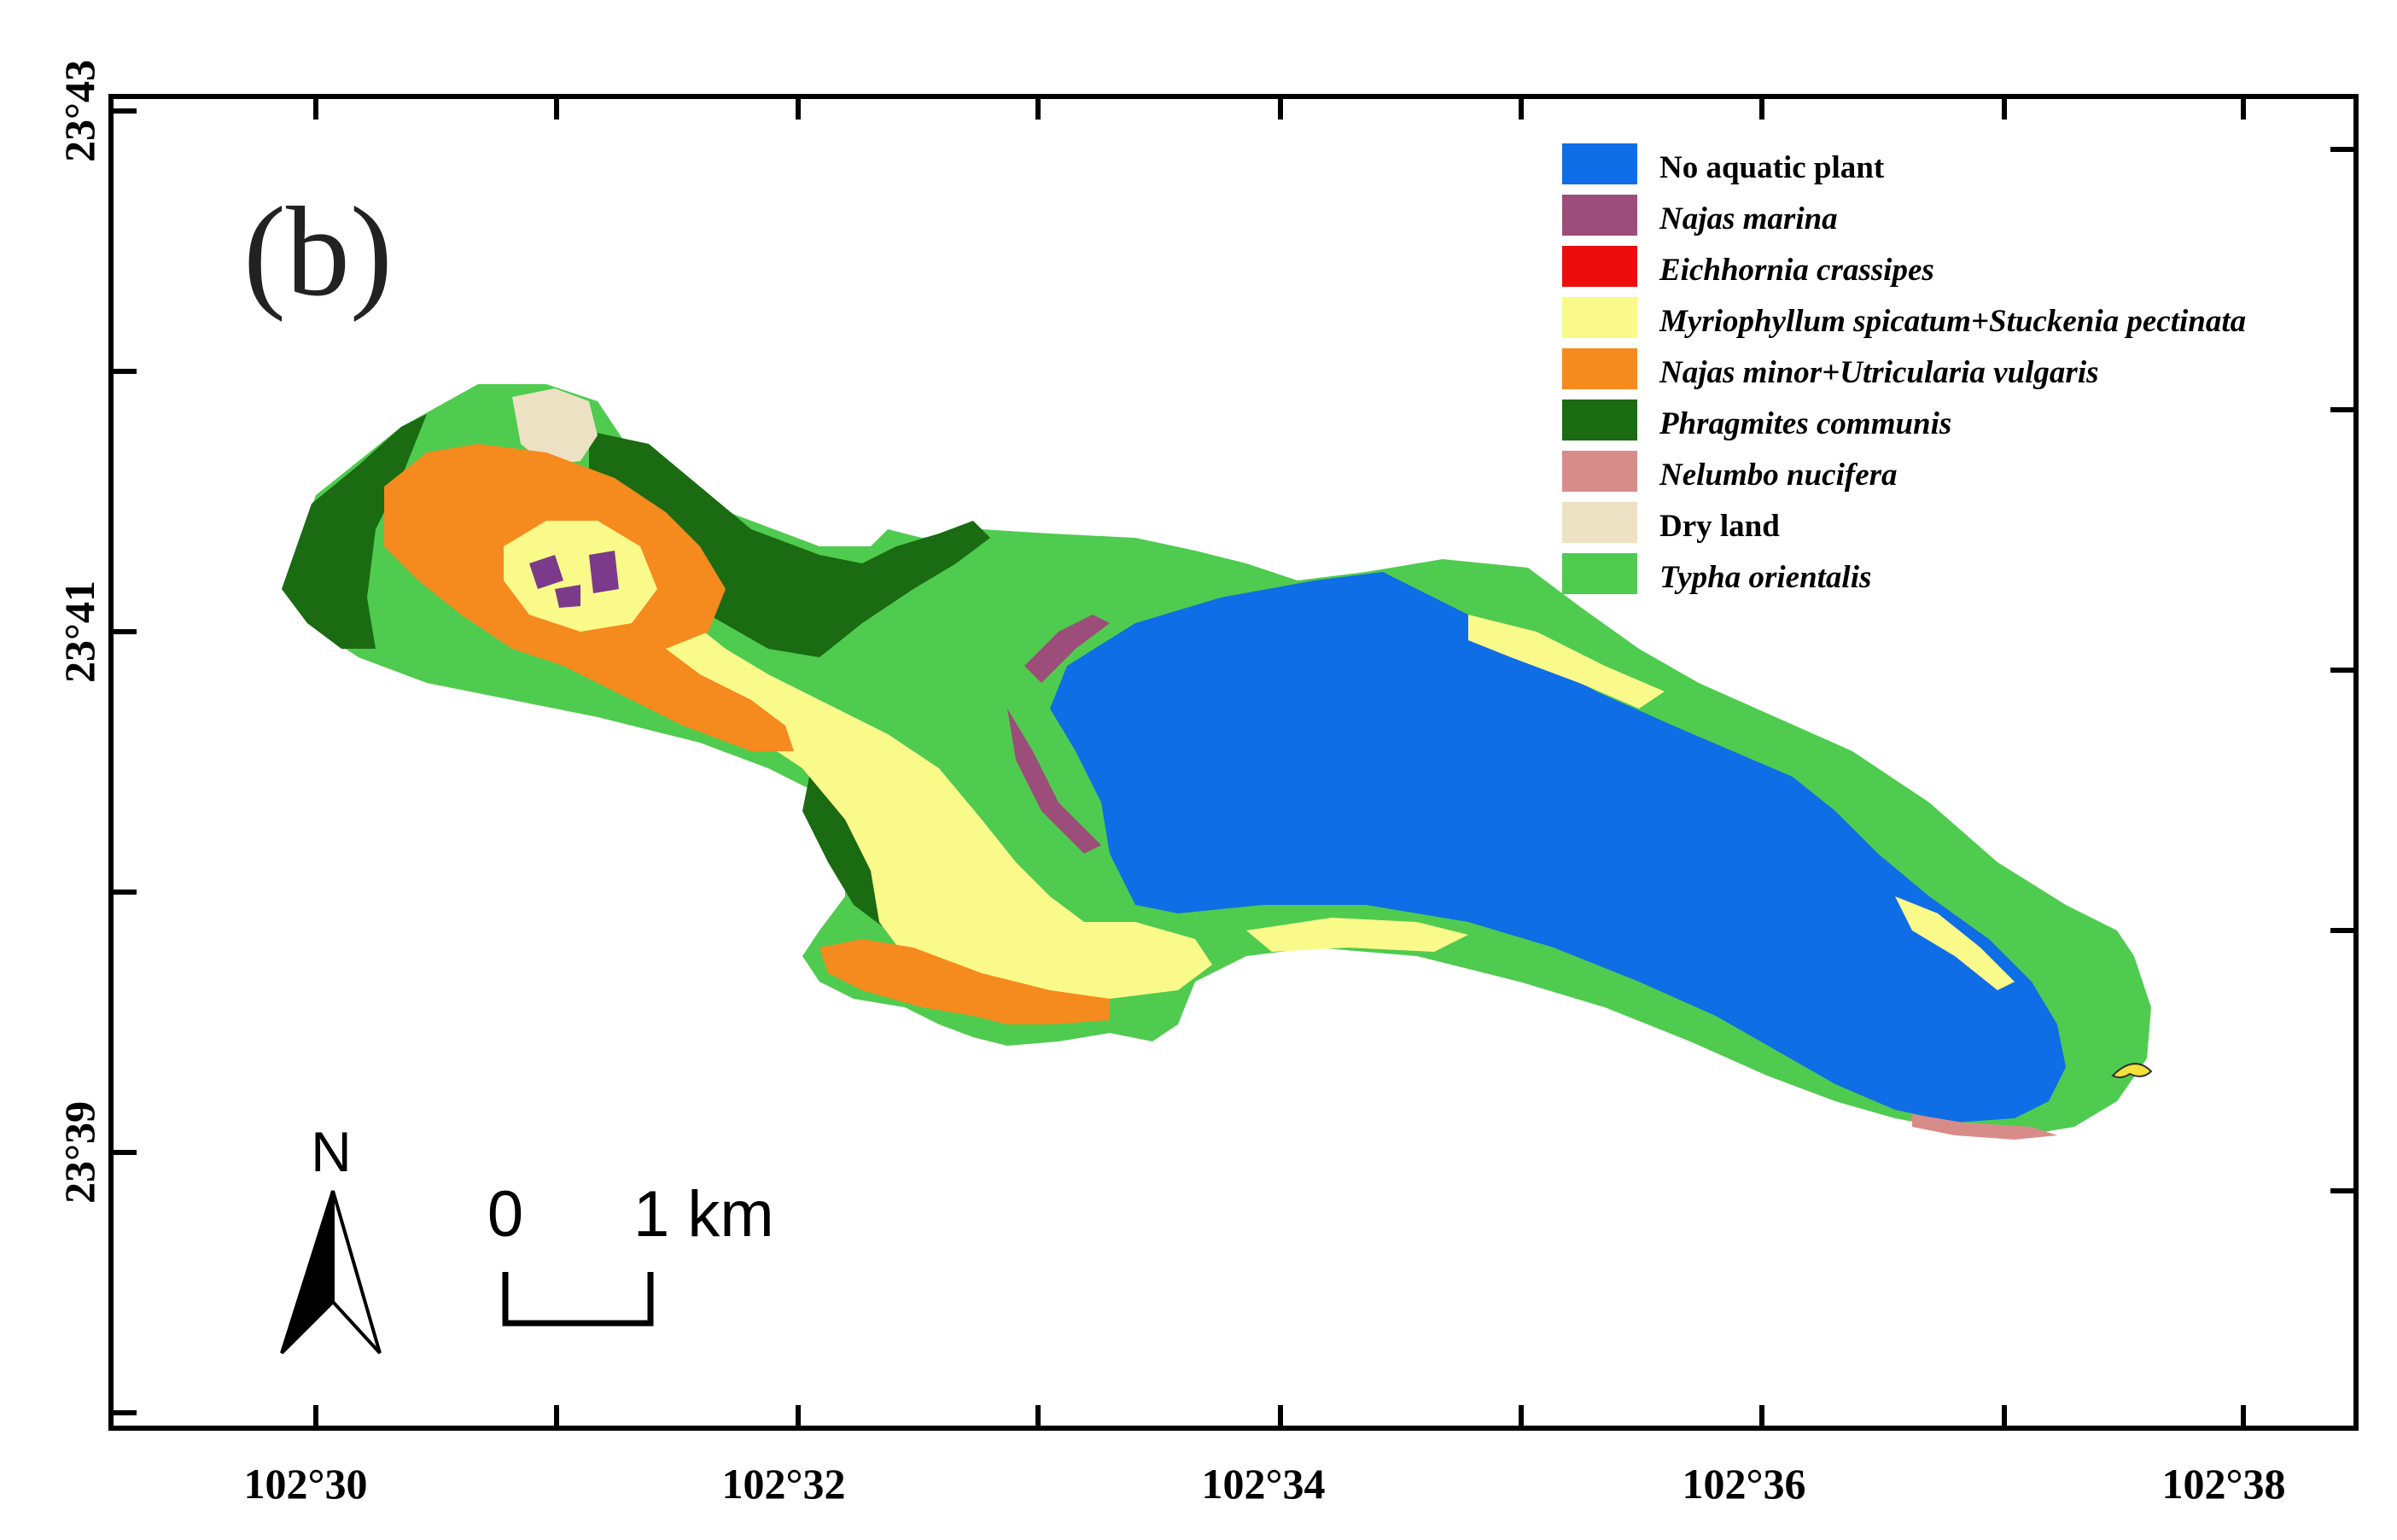  I want to click on y-axis-labels: 23°43 23°41 23°39, so click(79, 632).